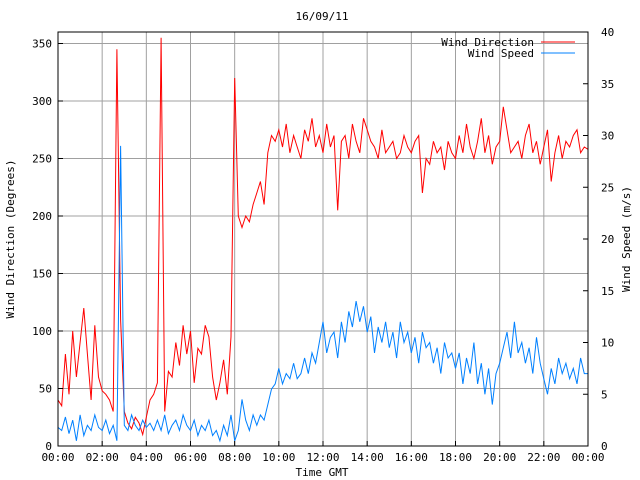 The image size is (640, 480). I want to click on legend-label-speed: Wind Speed, so click(501, 53).